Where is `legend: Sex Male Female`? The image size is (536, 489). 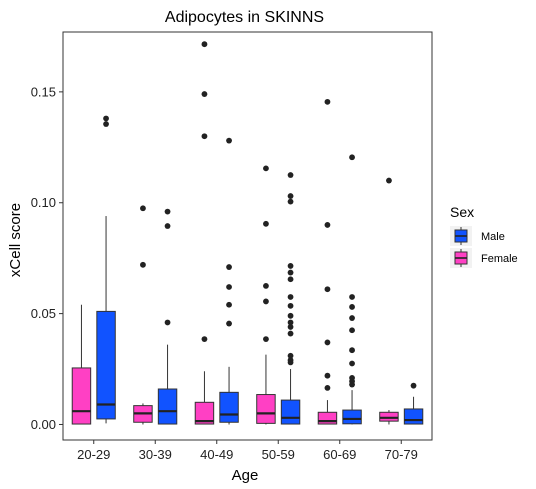 legend: Sex Male Female is located at coordinates (484, 236).